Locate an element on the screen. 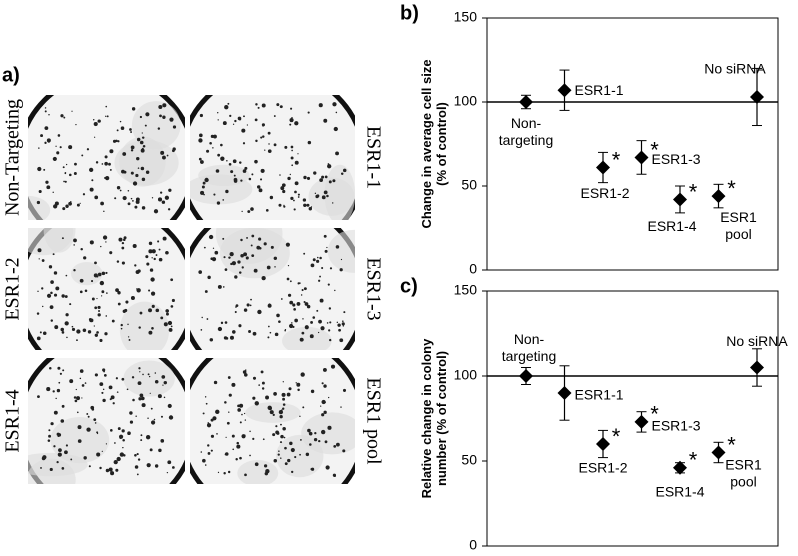 The height and width of the screenshot is (556, 798). point-label: ESR1-4 is located at coordinates (679, 492).